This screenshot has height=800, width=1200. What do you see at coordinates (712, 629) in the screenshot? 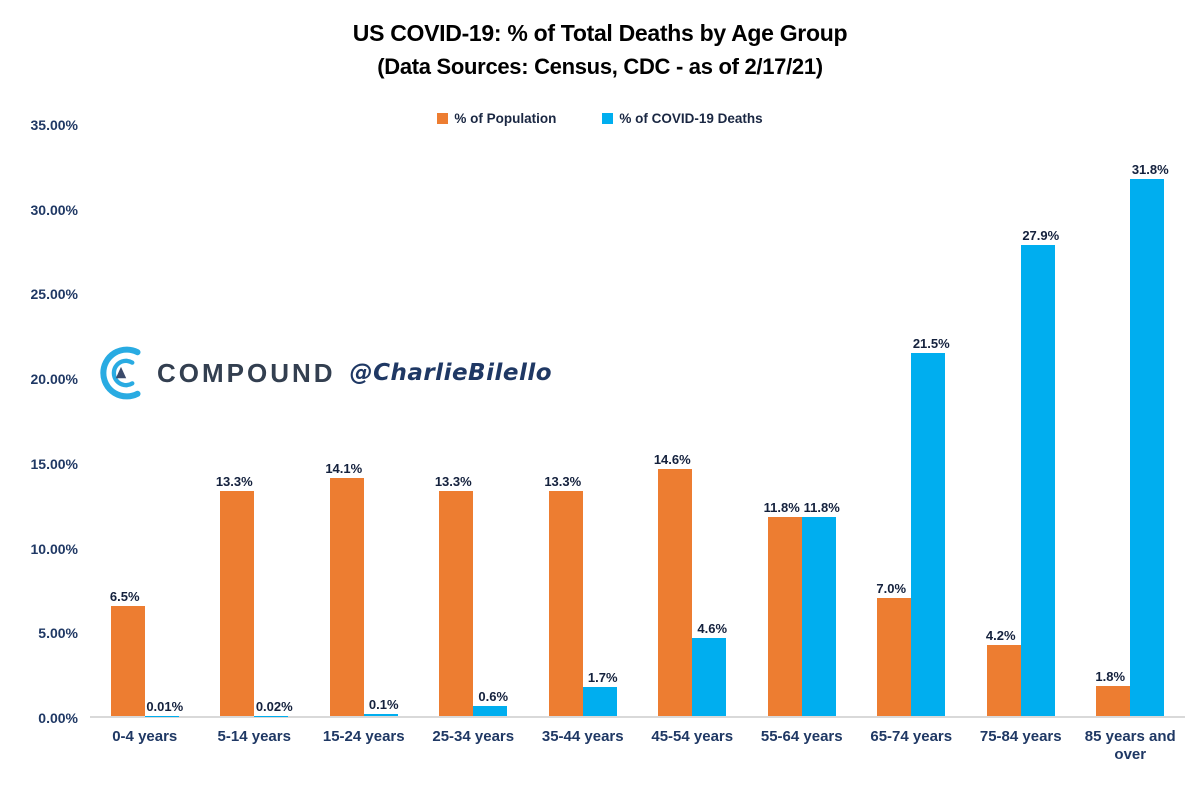
I see `data-label: 4.6%` at bounding box center [712, 629].